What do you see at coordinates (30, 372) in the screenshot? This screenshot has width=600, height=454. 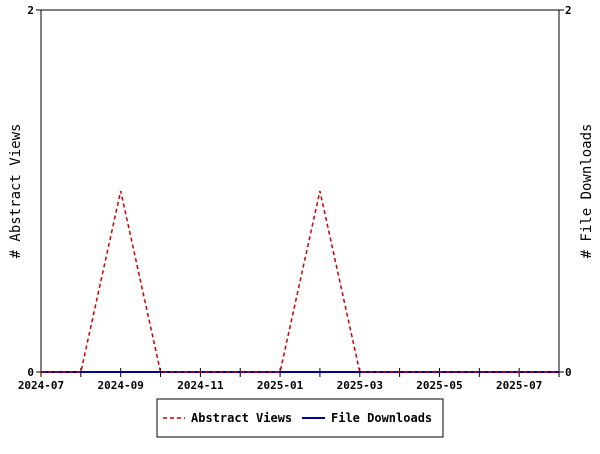 I see `y-left-tick-label: 0` at bounding box center [30, 372].